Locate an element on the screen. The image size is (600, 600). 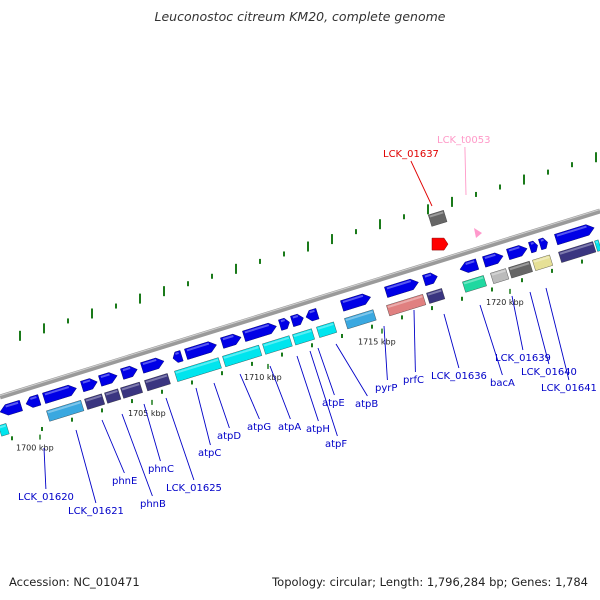
gene-label: LCK_01641 is located at coordinates (569, 388).